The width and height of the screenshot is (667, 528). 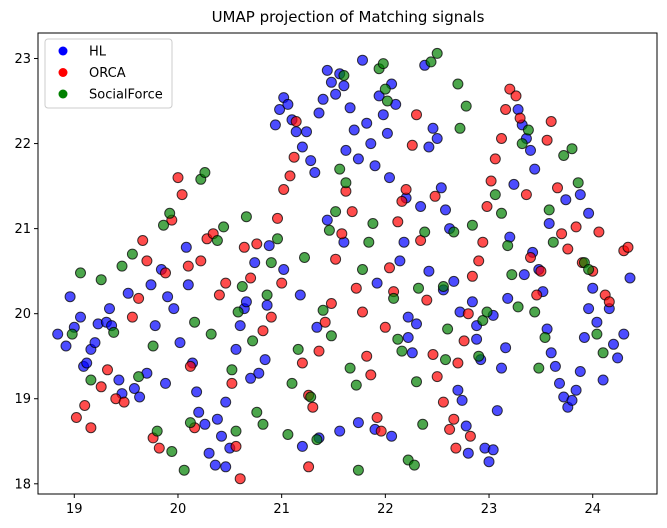 I want to click on x-tick-label: 22, so click(x=385, y=509).